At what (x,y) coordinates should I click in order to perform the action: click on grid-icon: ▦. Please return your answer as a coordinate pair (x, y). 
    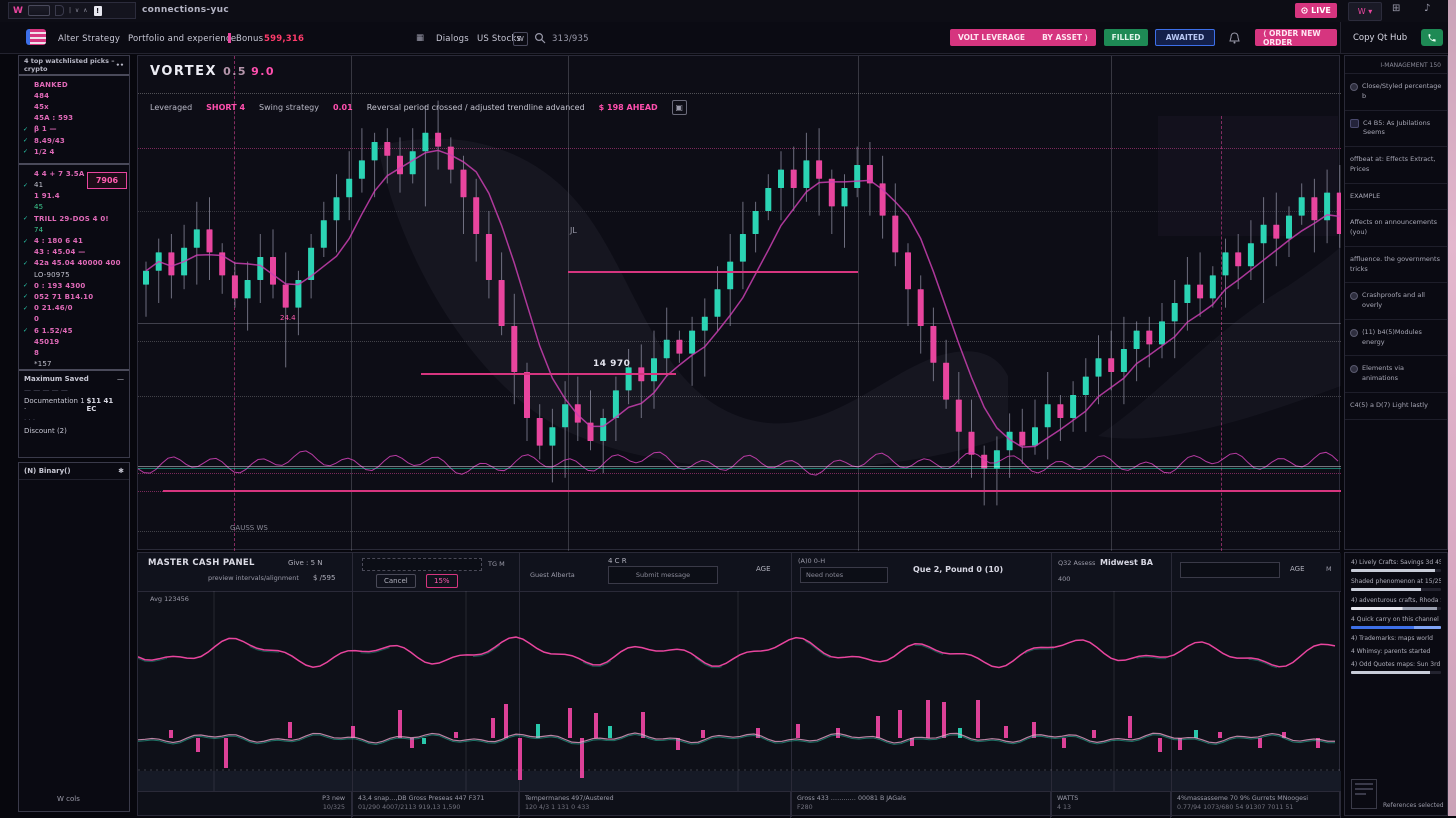
    Looking at the image, I should click on (420, 38).